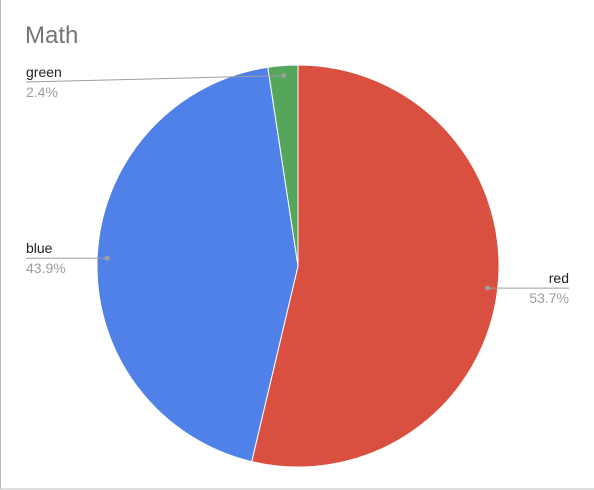 The height and width of the screenshot is (490, 594). Describe the element at coordinates (44, 72) in the screenshot. I see `slice-label: green` at that location.